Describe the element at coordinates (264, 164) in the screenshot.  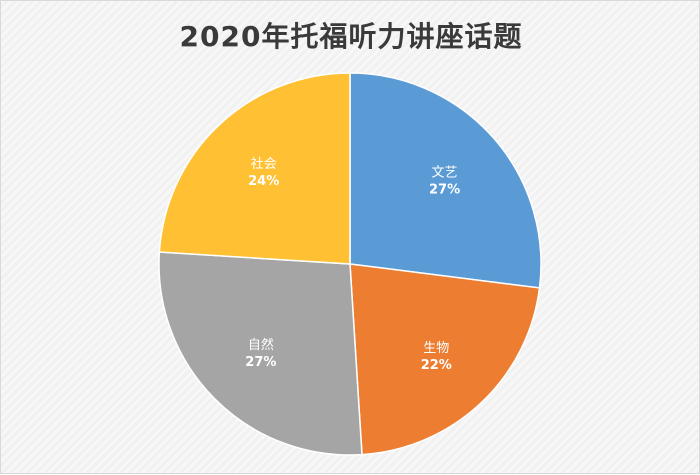
I see `slice-category-label: 社会` at that location.